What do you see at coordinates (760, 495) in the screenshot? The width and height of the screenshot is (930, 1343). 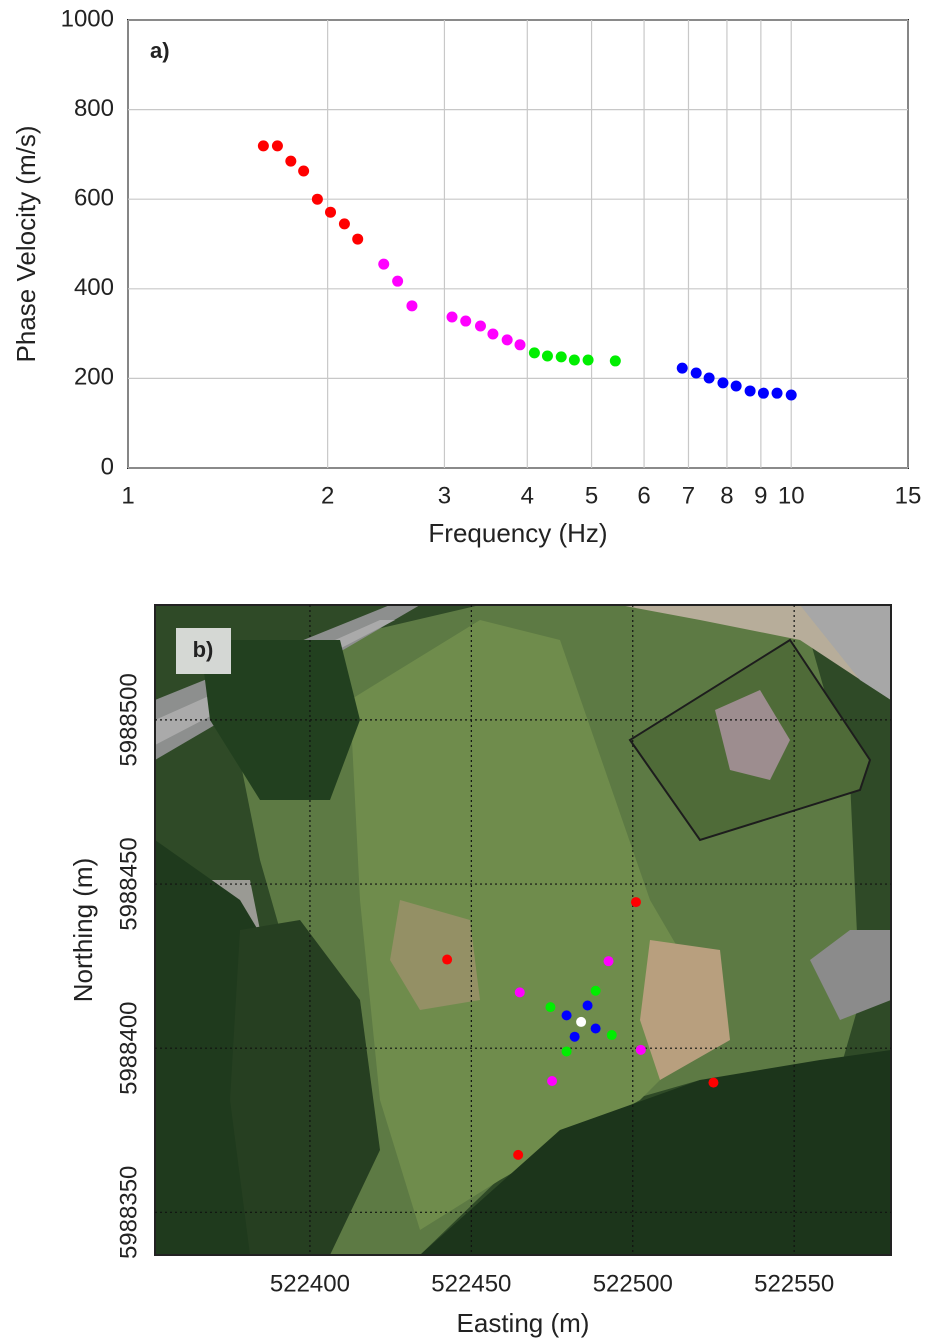 I see `x-tick-label: 9` at bounding box center [760, 495].